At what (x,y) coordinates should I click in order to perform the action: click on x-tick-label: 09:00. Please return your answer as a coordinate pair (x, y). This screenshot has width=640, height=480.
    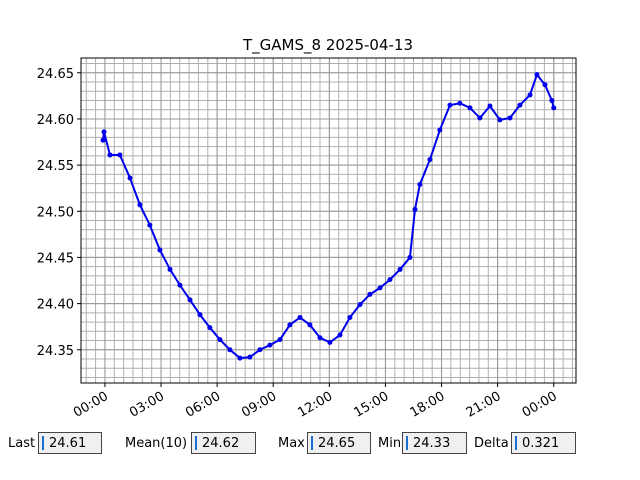
    Looking at the image, I should click on (259, 405).